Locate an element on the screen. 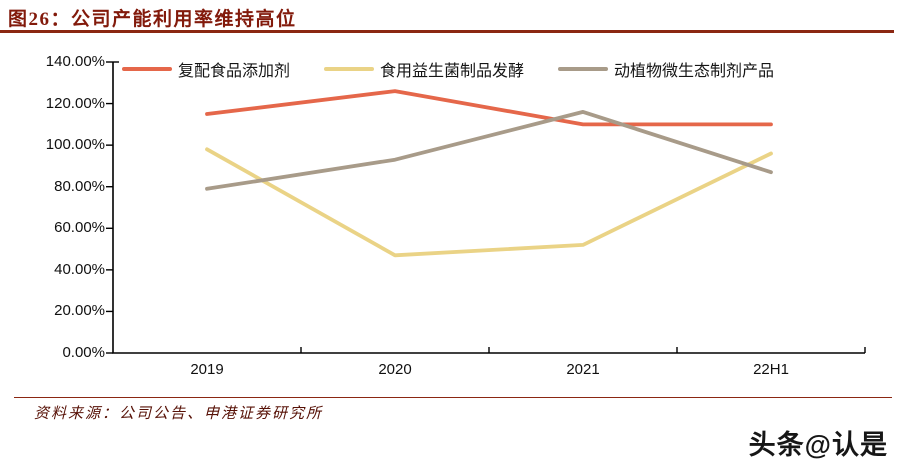 This screenshot has height=465, width=900. y-tick-label: 0.00% is located at coordinates (83, 352).